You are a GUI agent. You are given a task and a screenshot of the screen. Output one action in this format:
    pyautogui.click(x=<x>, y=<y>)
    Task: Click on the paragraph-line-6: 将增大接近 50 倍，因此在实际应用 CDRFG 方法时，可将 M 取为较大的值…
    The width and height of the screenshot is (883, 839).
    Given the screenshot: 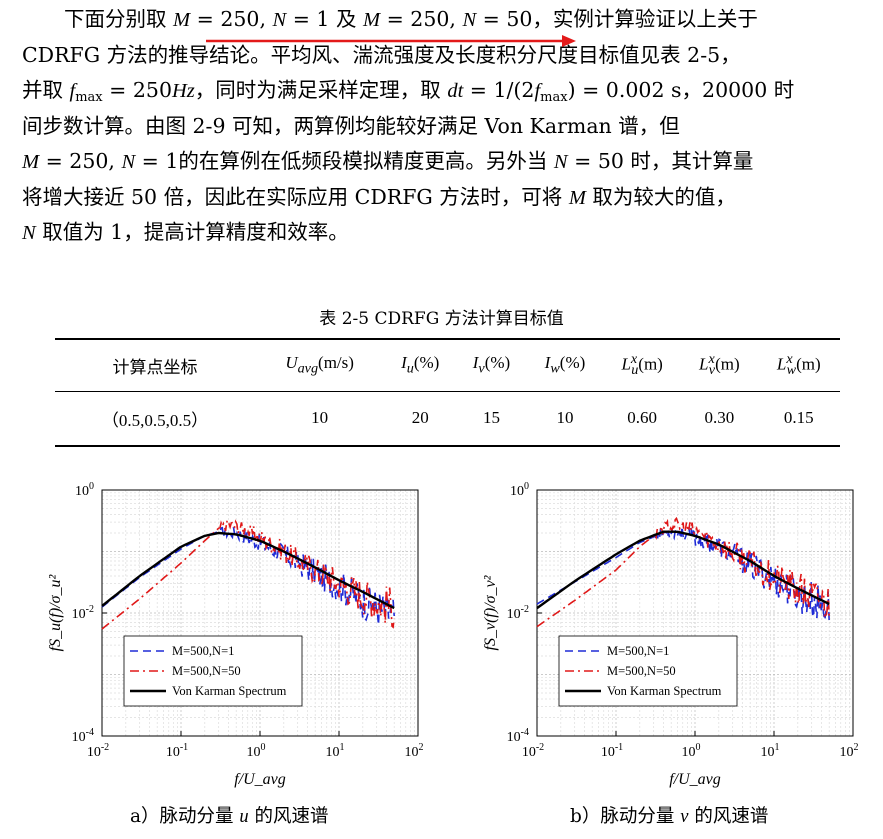 What is the action you would take?
    pyautogui.click(x=446, y=198)
    